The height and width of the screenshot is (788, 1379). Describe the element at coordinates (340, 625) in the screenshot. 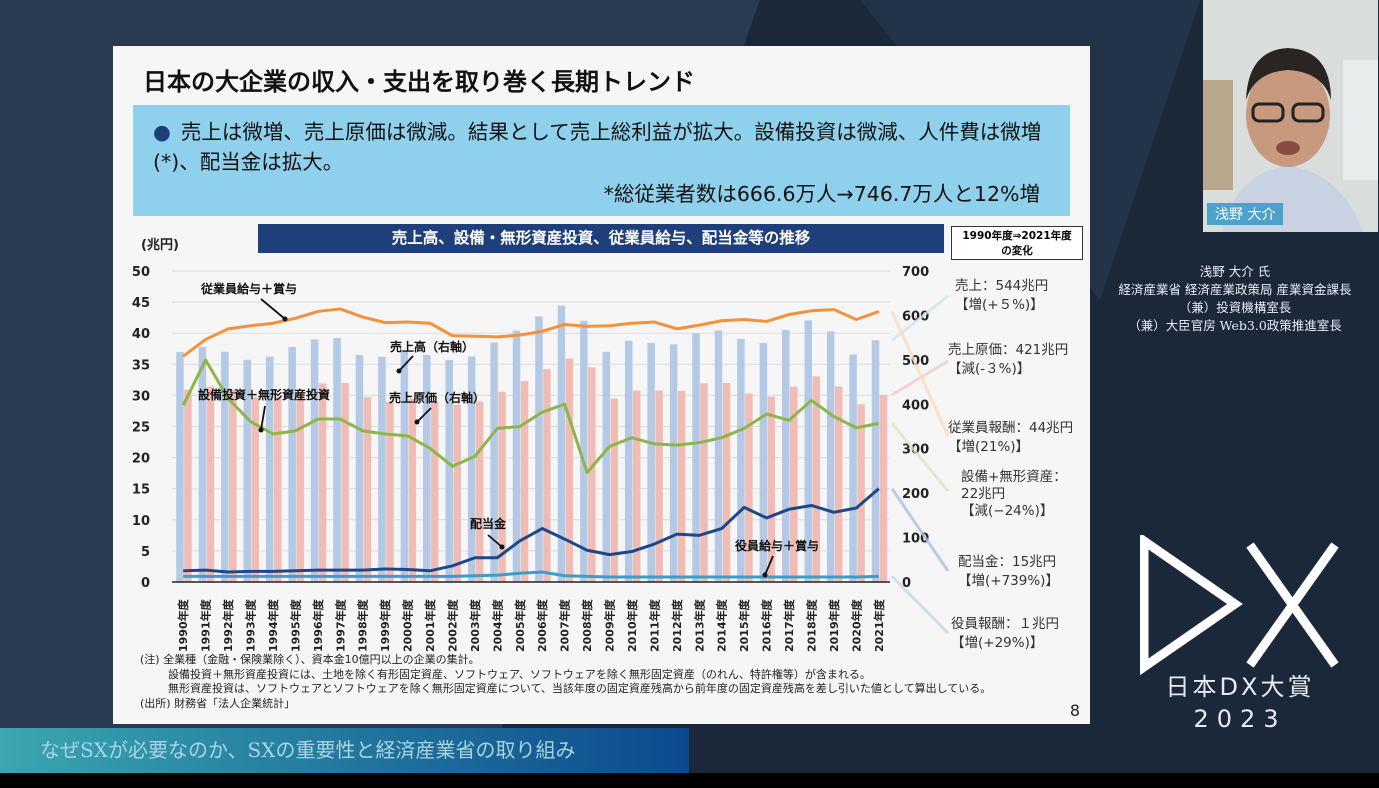

I see `x-tick-label: 1997年度` at that location.